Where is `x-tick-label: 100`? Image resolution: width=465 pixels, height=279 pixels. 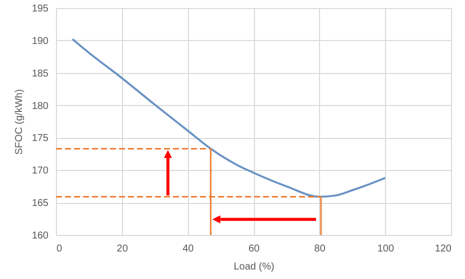 x-tick-label: 100 is located at coordinates (385, 249).